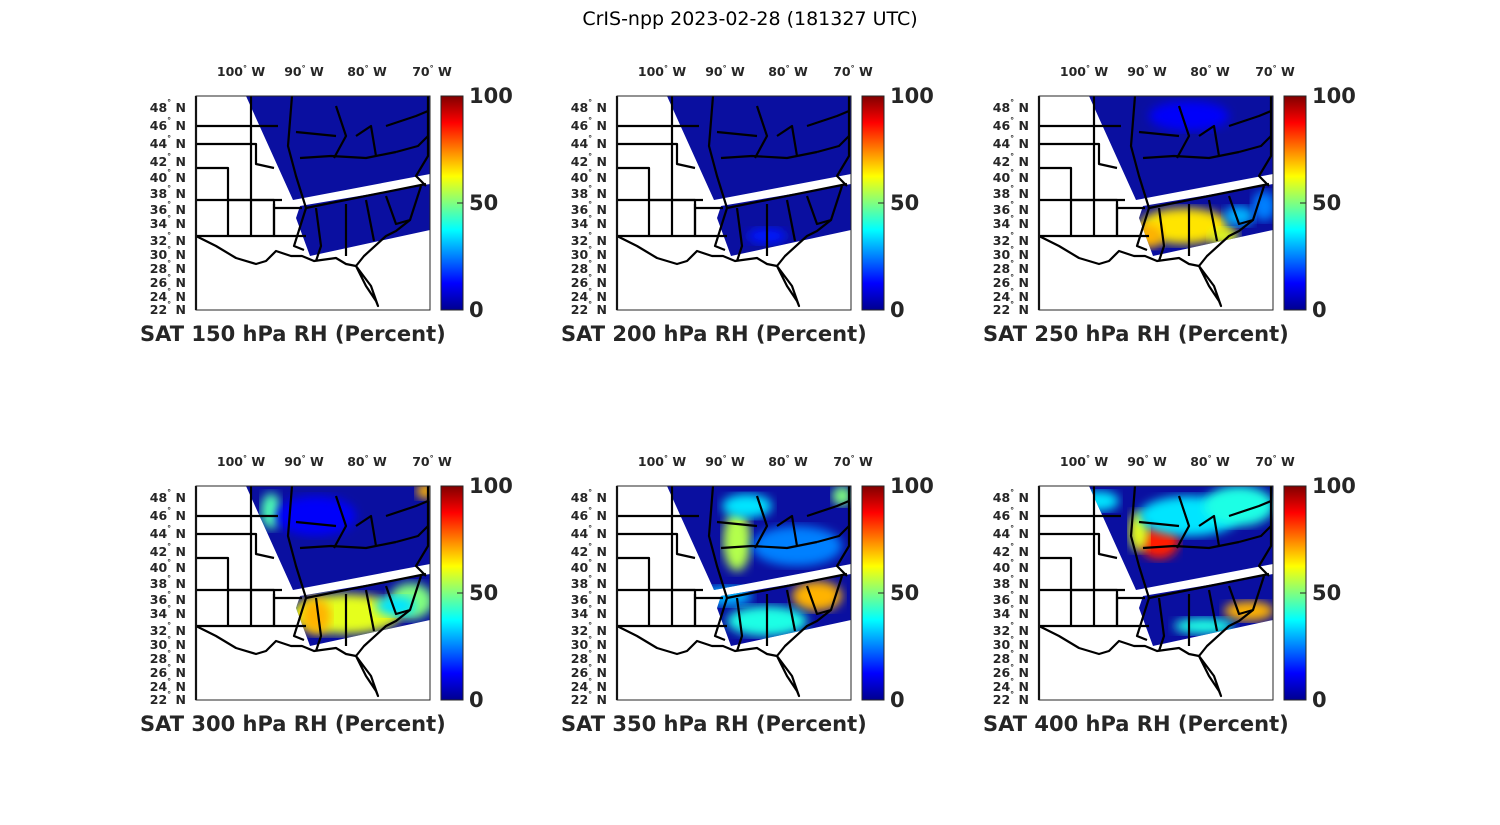 The height and width of the screenshot is (825, 1500). I want to click on lat-tick-label: 32° N, so click(589, 239).